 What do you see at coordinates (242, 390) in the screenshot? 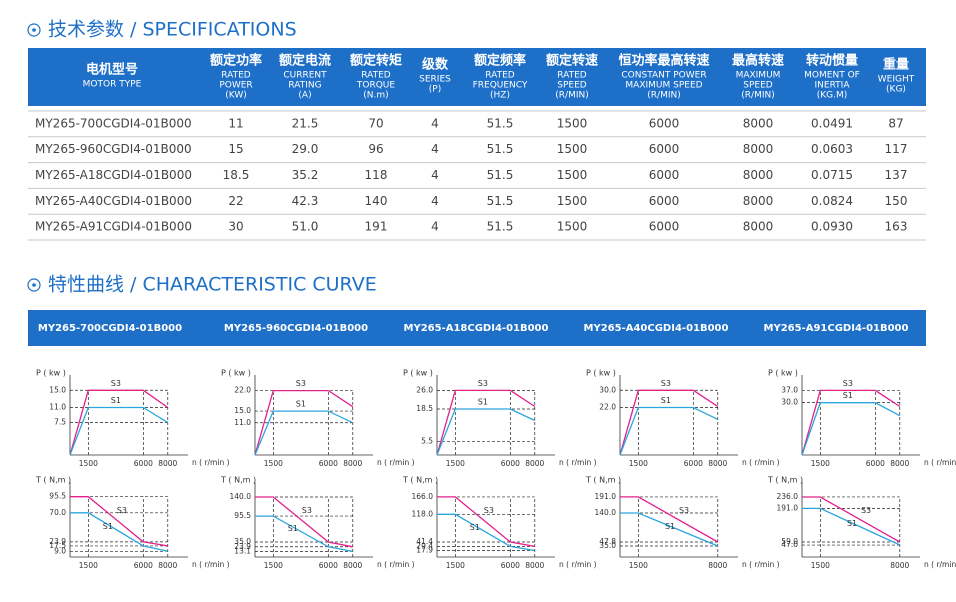
I see `y-tick-label: 22.0` at bounding box center [242, 390].